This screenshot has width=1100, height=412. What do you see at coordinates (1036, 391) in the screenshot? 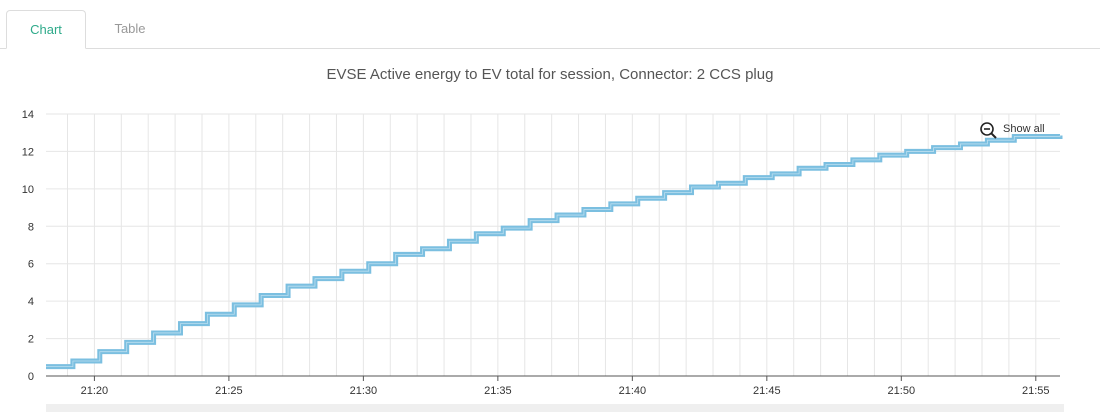
I see `x-tick-label: 21:55` at bounding box center [1036, 391].